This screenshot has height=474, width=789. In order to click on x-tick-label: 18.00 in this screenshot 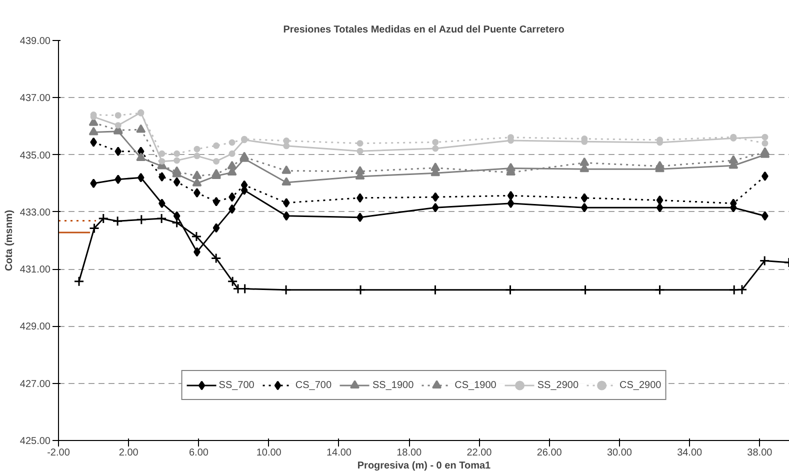, I will do `click(409, 453)`.